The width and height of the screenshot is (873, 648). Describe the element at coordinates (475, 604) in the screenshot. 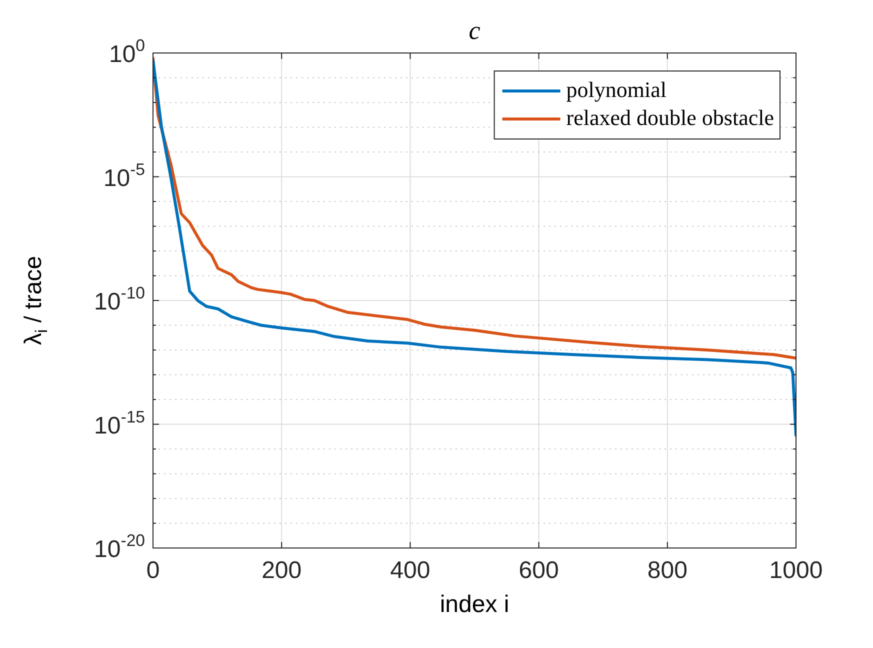

I see `x-axis-title: index i` at that location.